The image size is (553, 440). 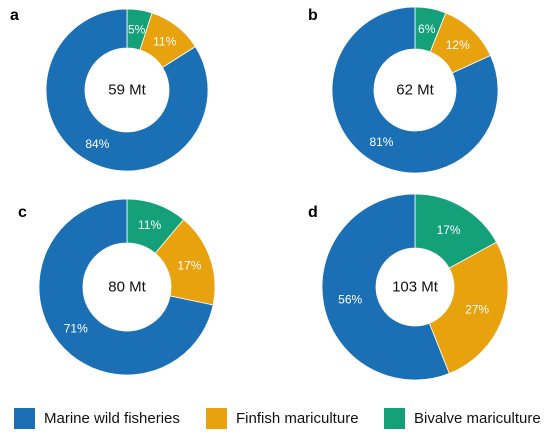 I want to click on slice-label-b-marine-wild-fisheries: 81%, so click(x=381, y=142).